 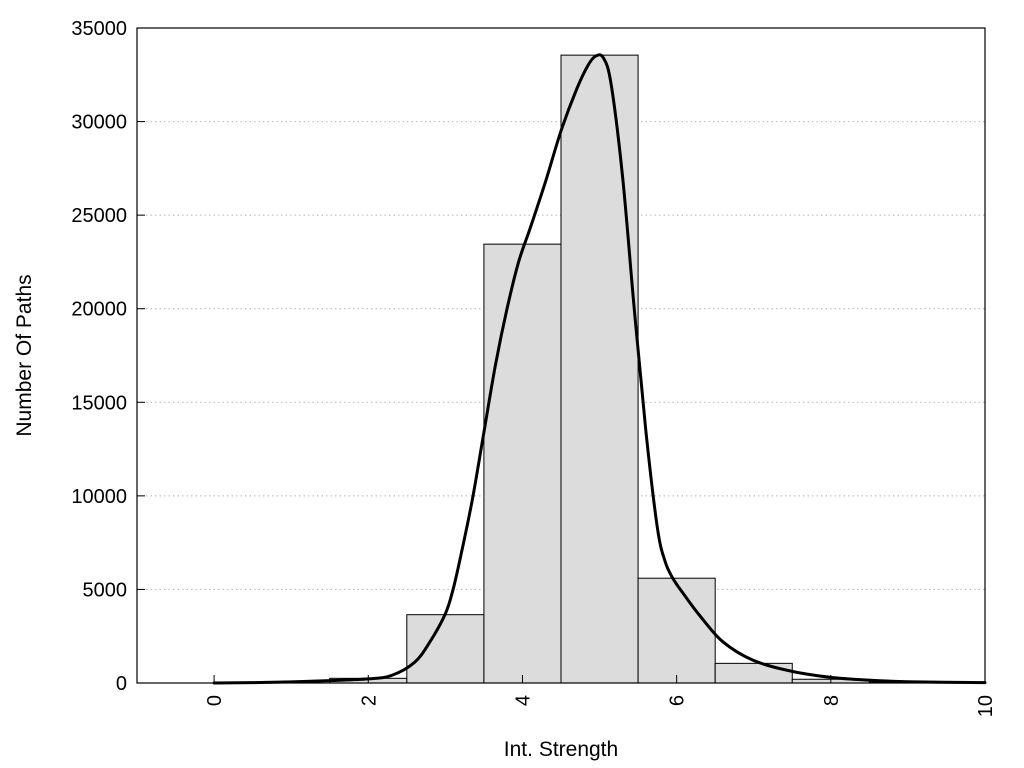 I want to click on y-tick-label: 25000, so click(x=99, y=216).